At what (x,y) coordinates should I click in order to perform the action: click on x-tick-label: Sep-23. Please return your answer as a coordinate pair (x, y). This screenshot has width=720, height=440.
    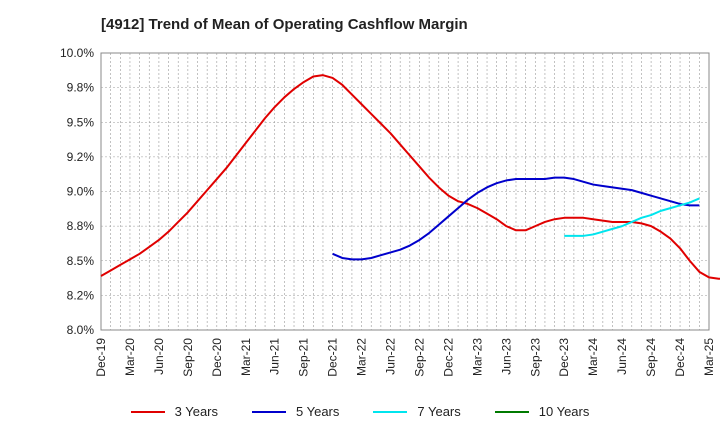
    Looking at the image, I should click on (535, 357).